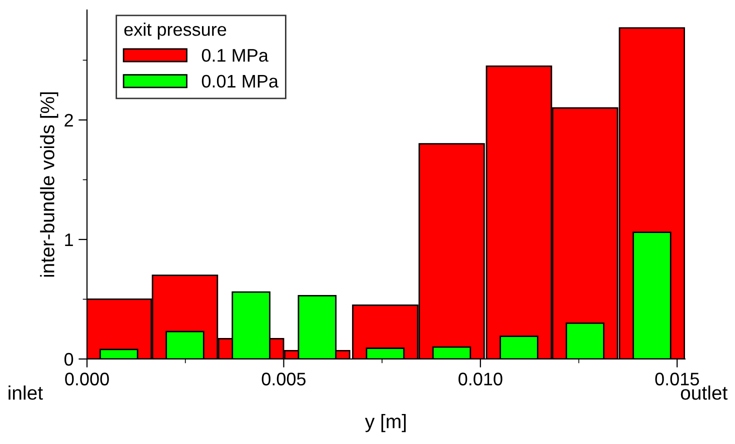 This screenshot has height=444, width=735. I want to click on y-tick-label: 2, so click(68, 120).